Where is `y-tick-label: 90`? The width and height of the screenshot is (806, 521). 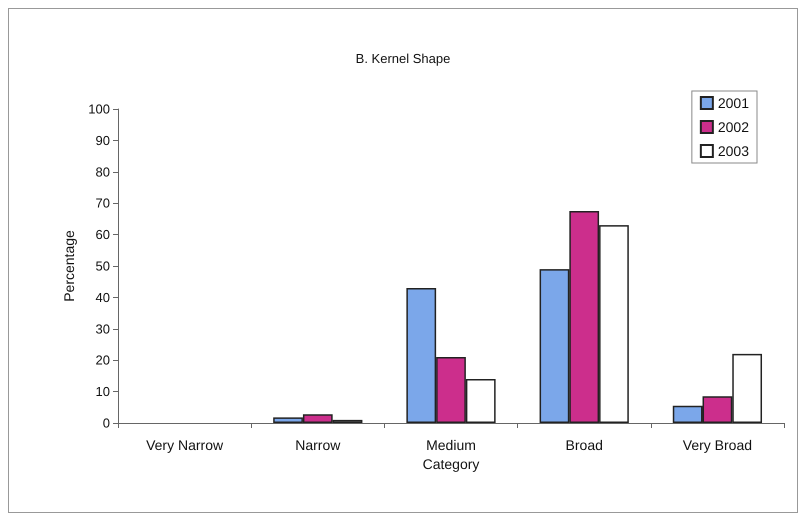
y-tick-label: 90 is located at coordinates (103, 140).